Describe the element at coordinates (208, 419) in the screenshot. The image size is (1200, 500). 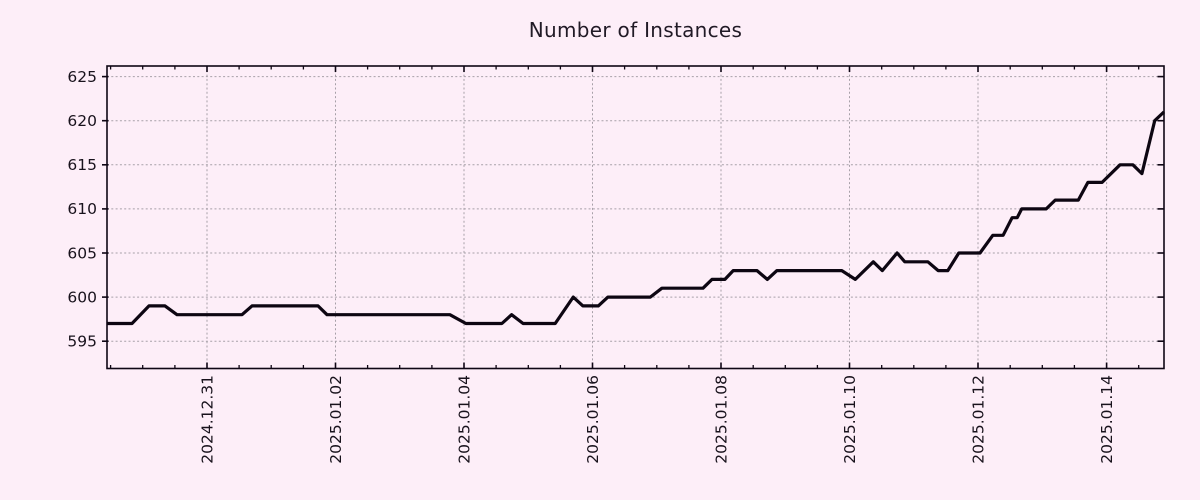
I see `x-tick-label: 2024.12.31` at that location.